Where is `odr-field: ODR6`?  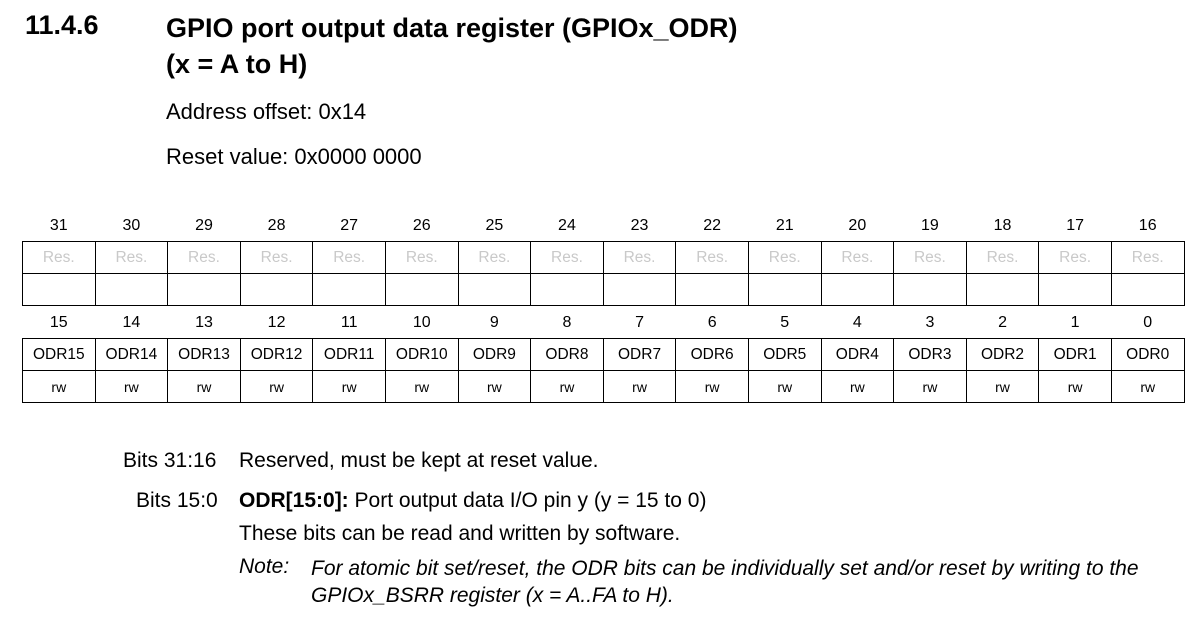 odr-field: ODR6 is located at coordinates (712, 354).